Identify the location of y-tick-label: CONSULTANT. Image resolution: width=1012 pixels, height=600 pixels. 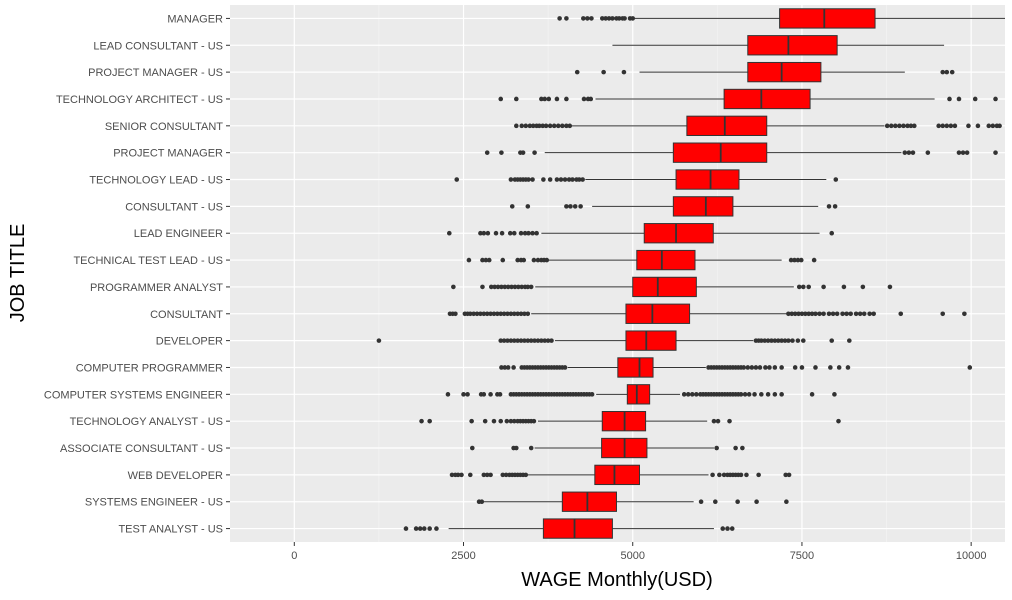
(186, 315).